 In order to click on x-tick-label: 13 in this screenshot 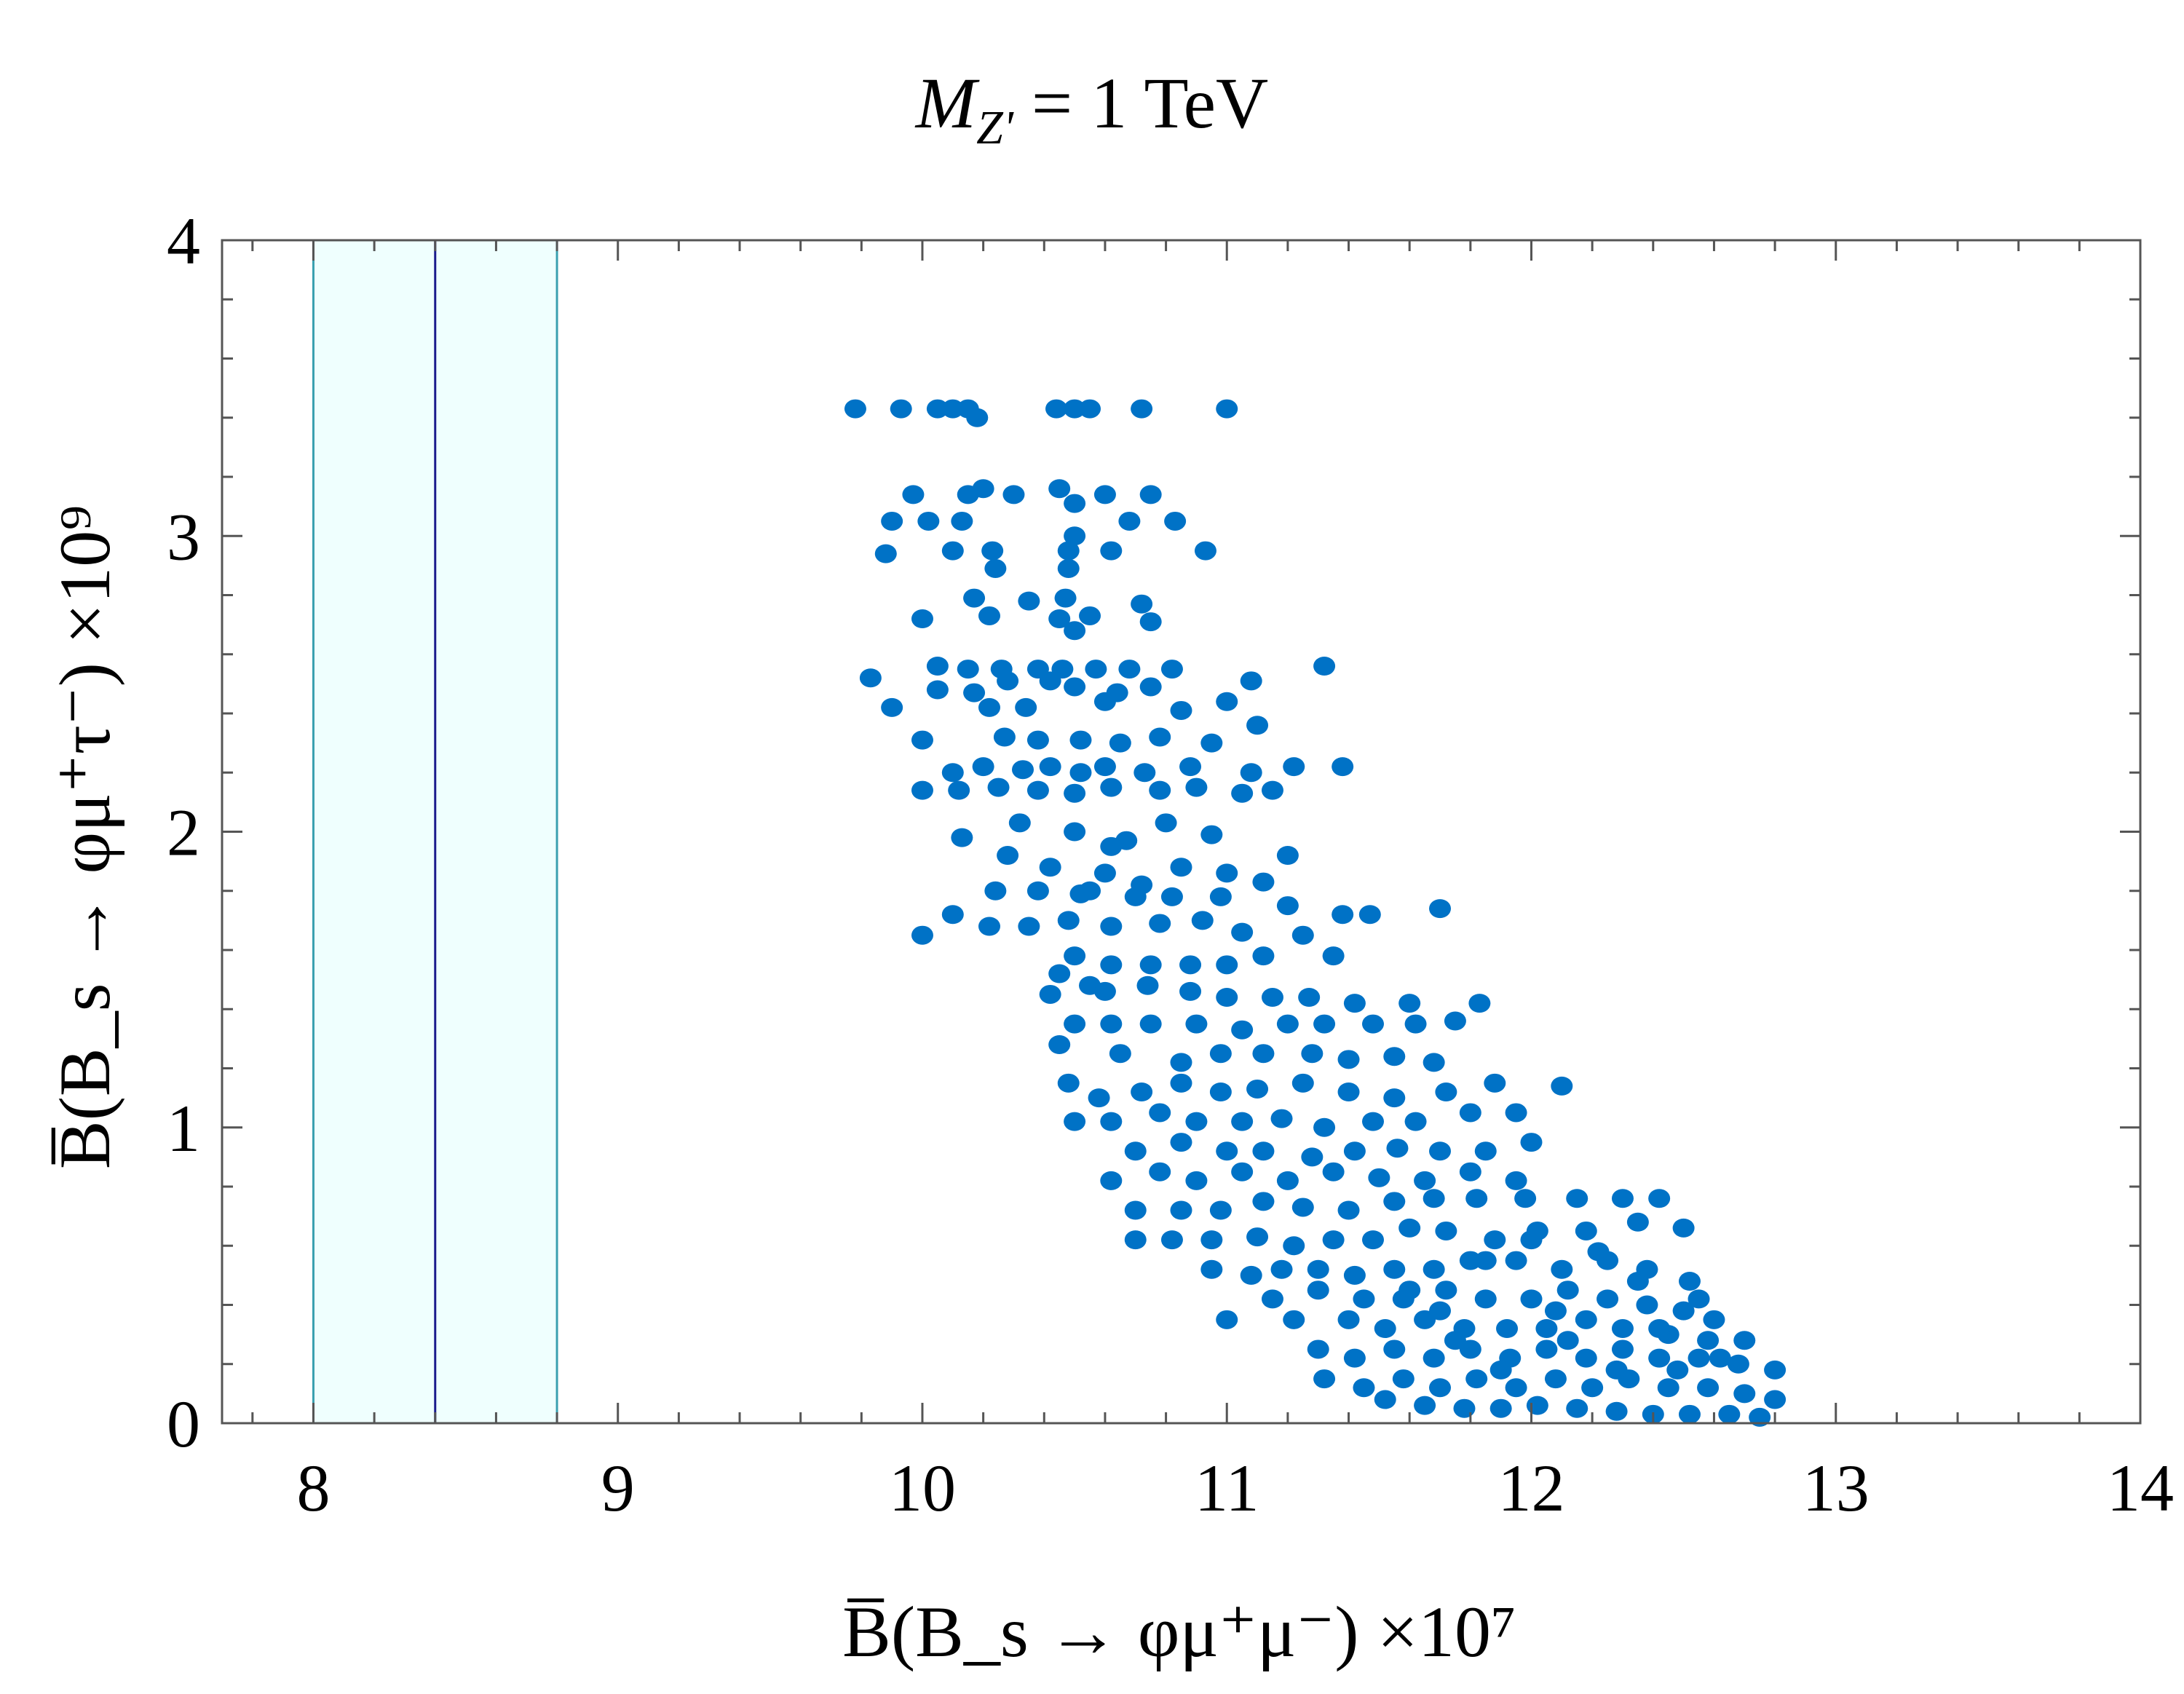, I will do `click(1836, 1488)`.